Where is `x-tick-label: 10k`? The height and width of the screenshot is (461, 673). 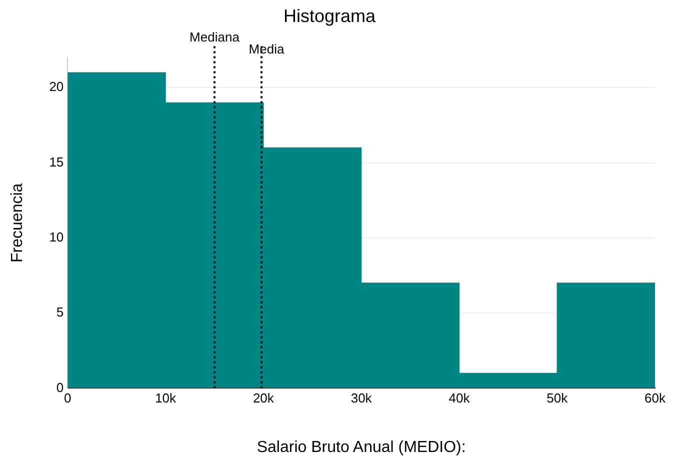
x-tick-label: 10k is located at coordinates (166, 398).